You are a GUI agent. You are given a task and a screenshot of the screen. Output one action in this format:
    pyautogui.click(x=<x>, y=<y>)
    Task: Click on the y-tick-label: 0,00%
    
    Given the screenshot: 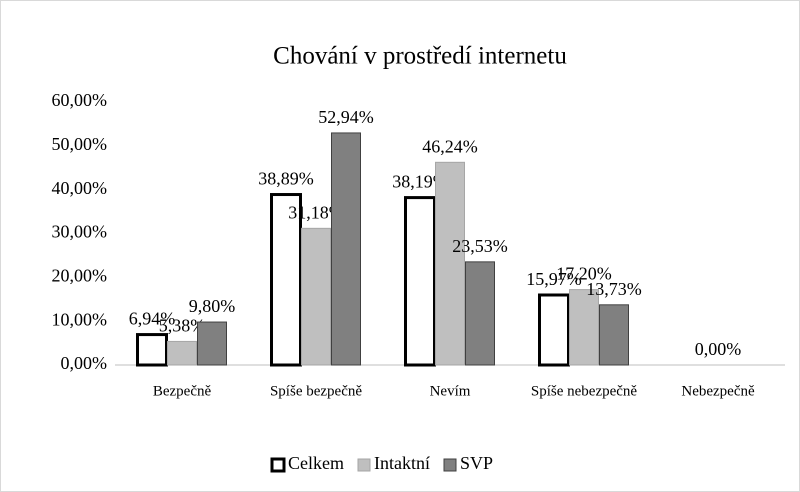 What is the action you would take?
    pyautogui.click(x=84, y=363)
    